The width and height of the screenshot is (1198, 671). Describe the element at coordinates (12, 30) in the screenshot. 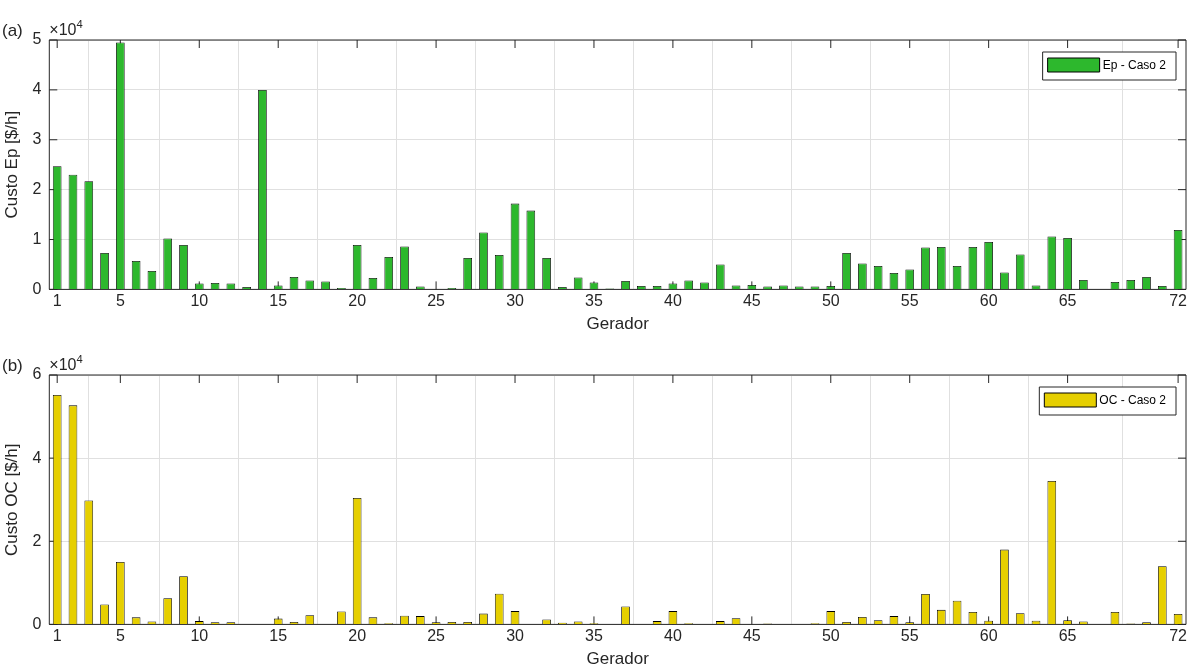

I see `text: (a)` at that location.